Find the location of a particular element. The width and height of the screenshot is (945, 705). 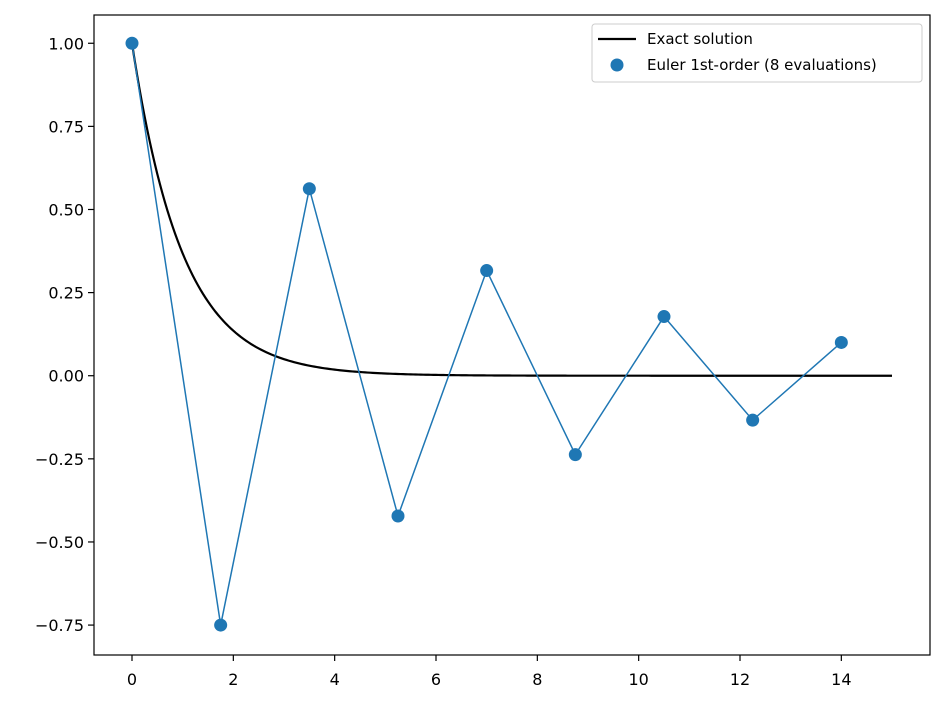

y-tick-label: 0.50 is located at coordinates (66, 209).